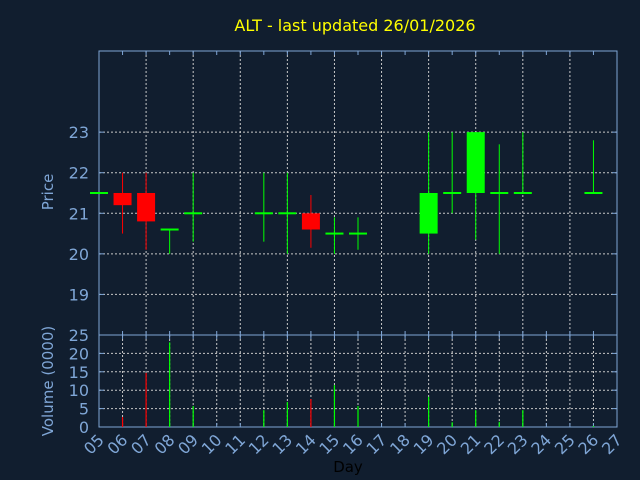  What do you see at coordinates (84, 427) in the screenshot?
I see `volume-tick-label: 0` at bounding box center [84, 427].